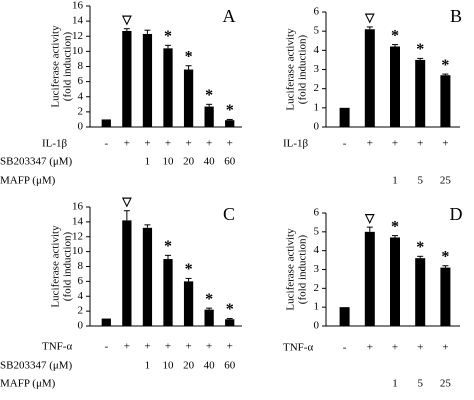  Describe the element at coordinates (230, 162) in the screenshot. I see `row-label: 60` at that location.